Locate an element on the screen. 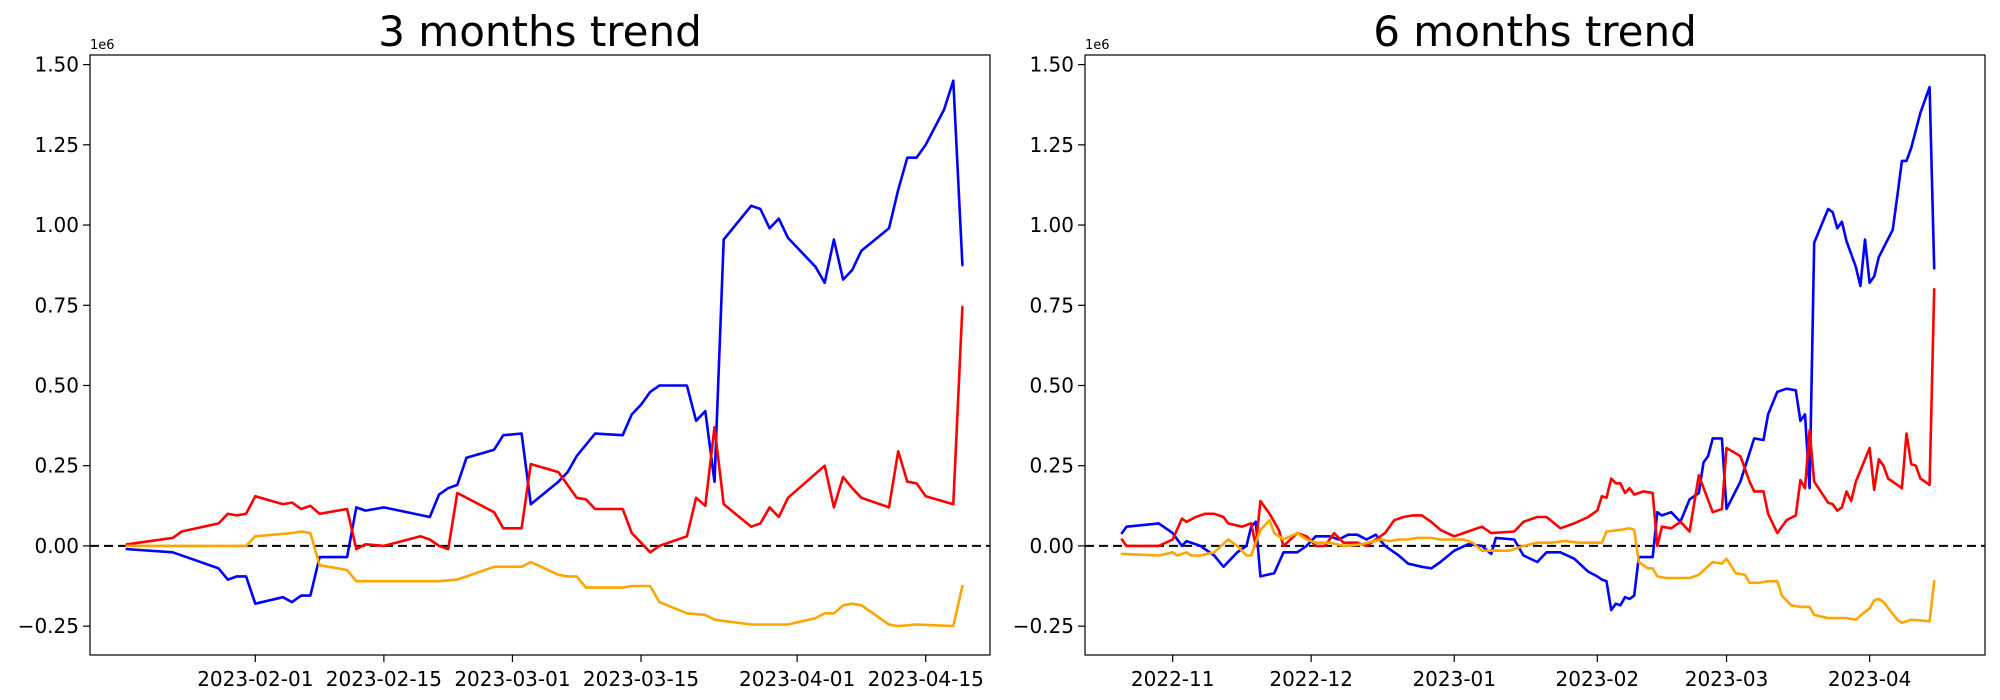  x-tick-label: 2023-04-01 is located at coordinates (797, 679).